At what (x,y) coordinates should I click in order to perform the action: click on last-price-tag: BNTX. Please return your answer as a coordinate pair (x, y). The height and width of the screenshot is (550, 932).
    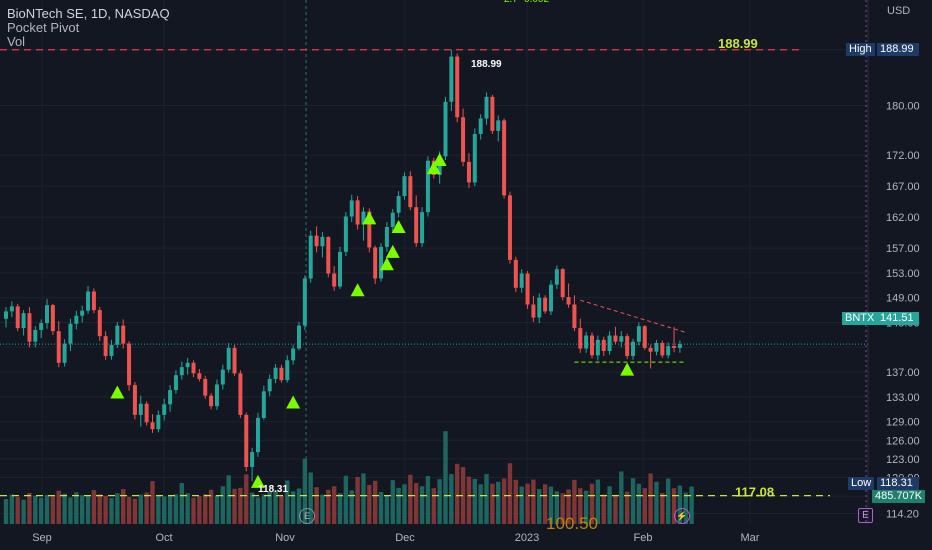
    Looking at the image, I should click on (860, 318).